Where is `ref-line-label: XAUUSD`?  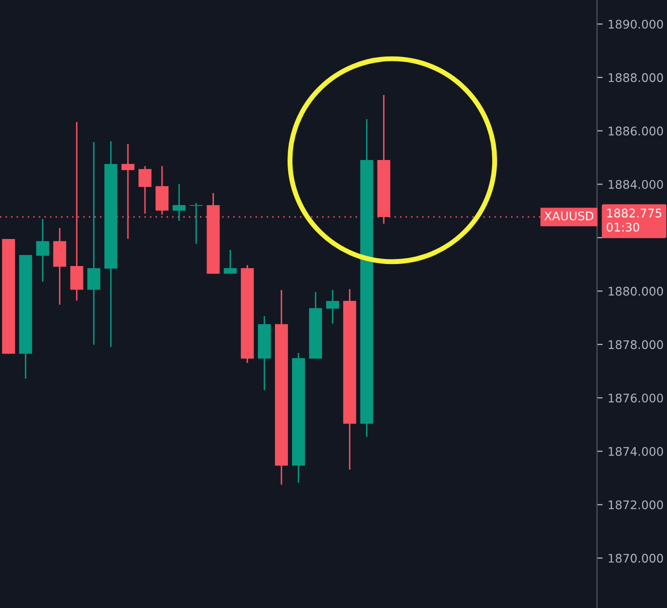 ref-line-label: XAUUSD is located at coordinates (569, 215).